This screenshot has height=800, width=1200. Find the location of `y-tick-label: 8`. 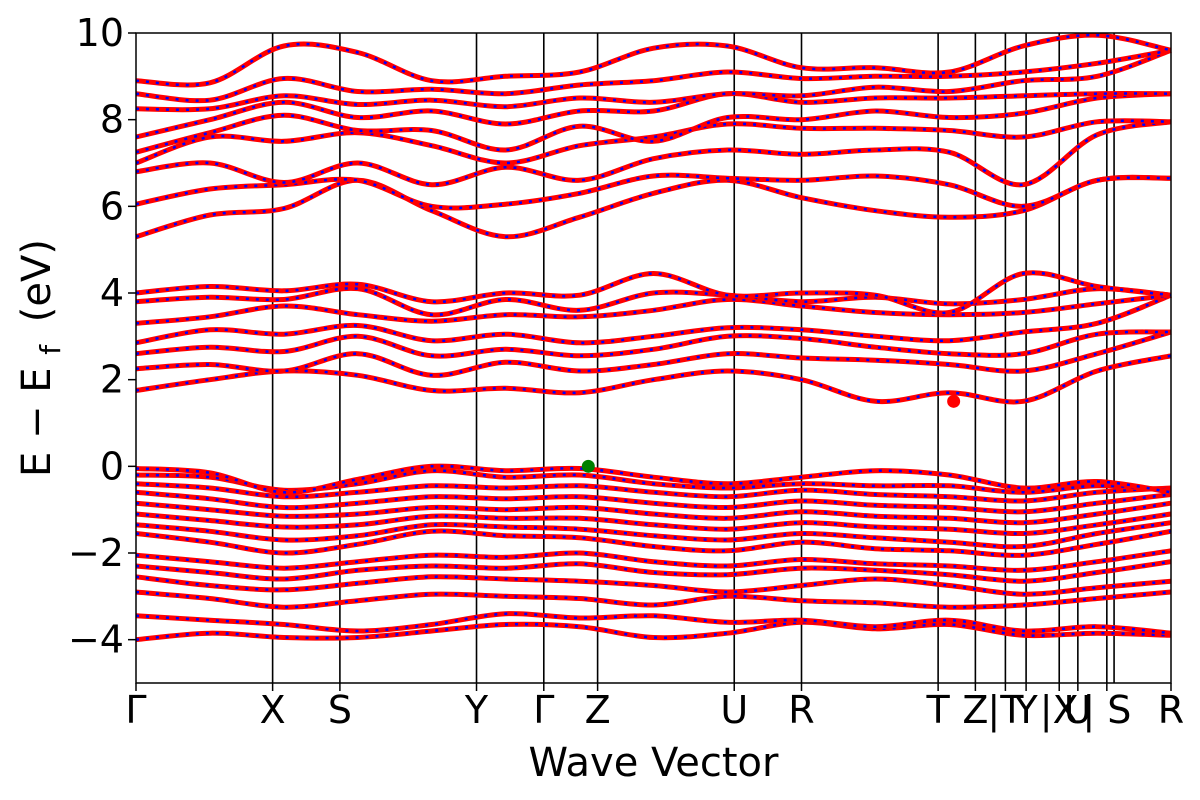

y-tick-label: 8 is located at coordinates (112, 120).